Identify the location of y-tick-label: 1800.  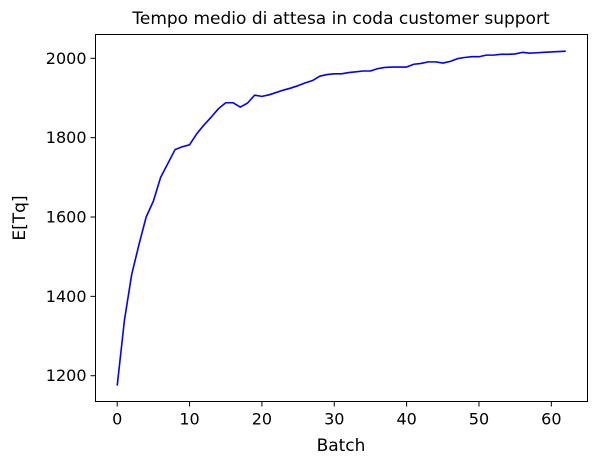
(66, 137).